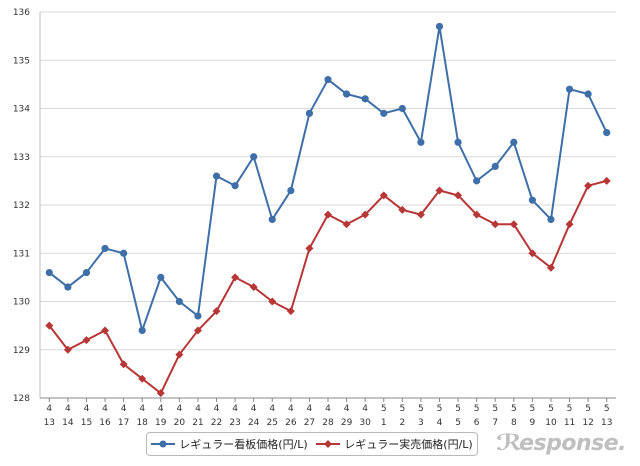  I want to click on response-r-logo-icon: ℛ, so click(509, 443).